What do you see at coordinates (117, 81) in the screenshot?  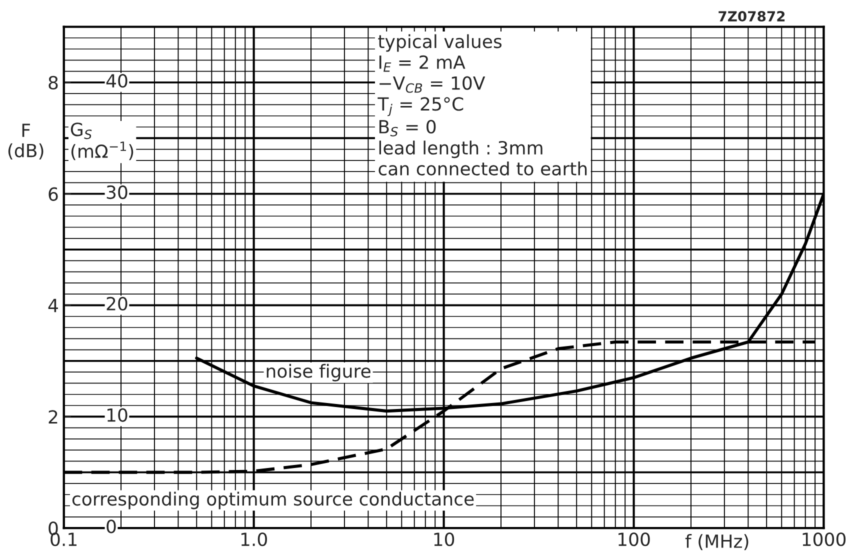 I see `y2-tick-label: 40` at bounding box center [117, 81].